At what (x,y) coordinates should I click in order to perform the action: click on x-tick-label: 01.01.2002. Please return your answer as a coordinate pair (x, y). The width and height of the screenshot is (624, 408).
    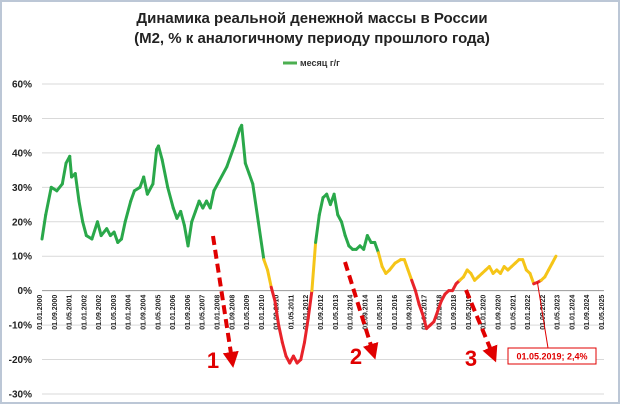
    Looking at the image, I should click on (84, 312).